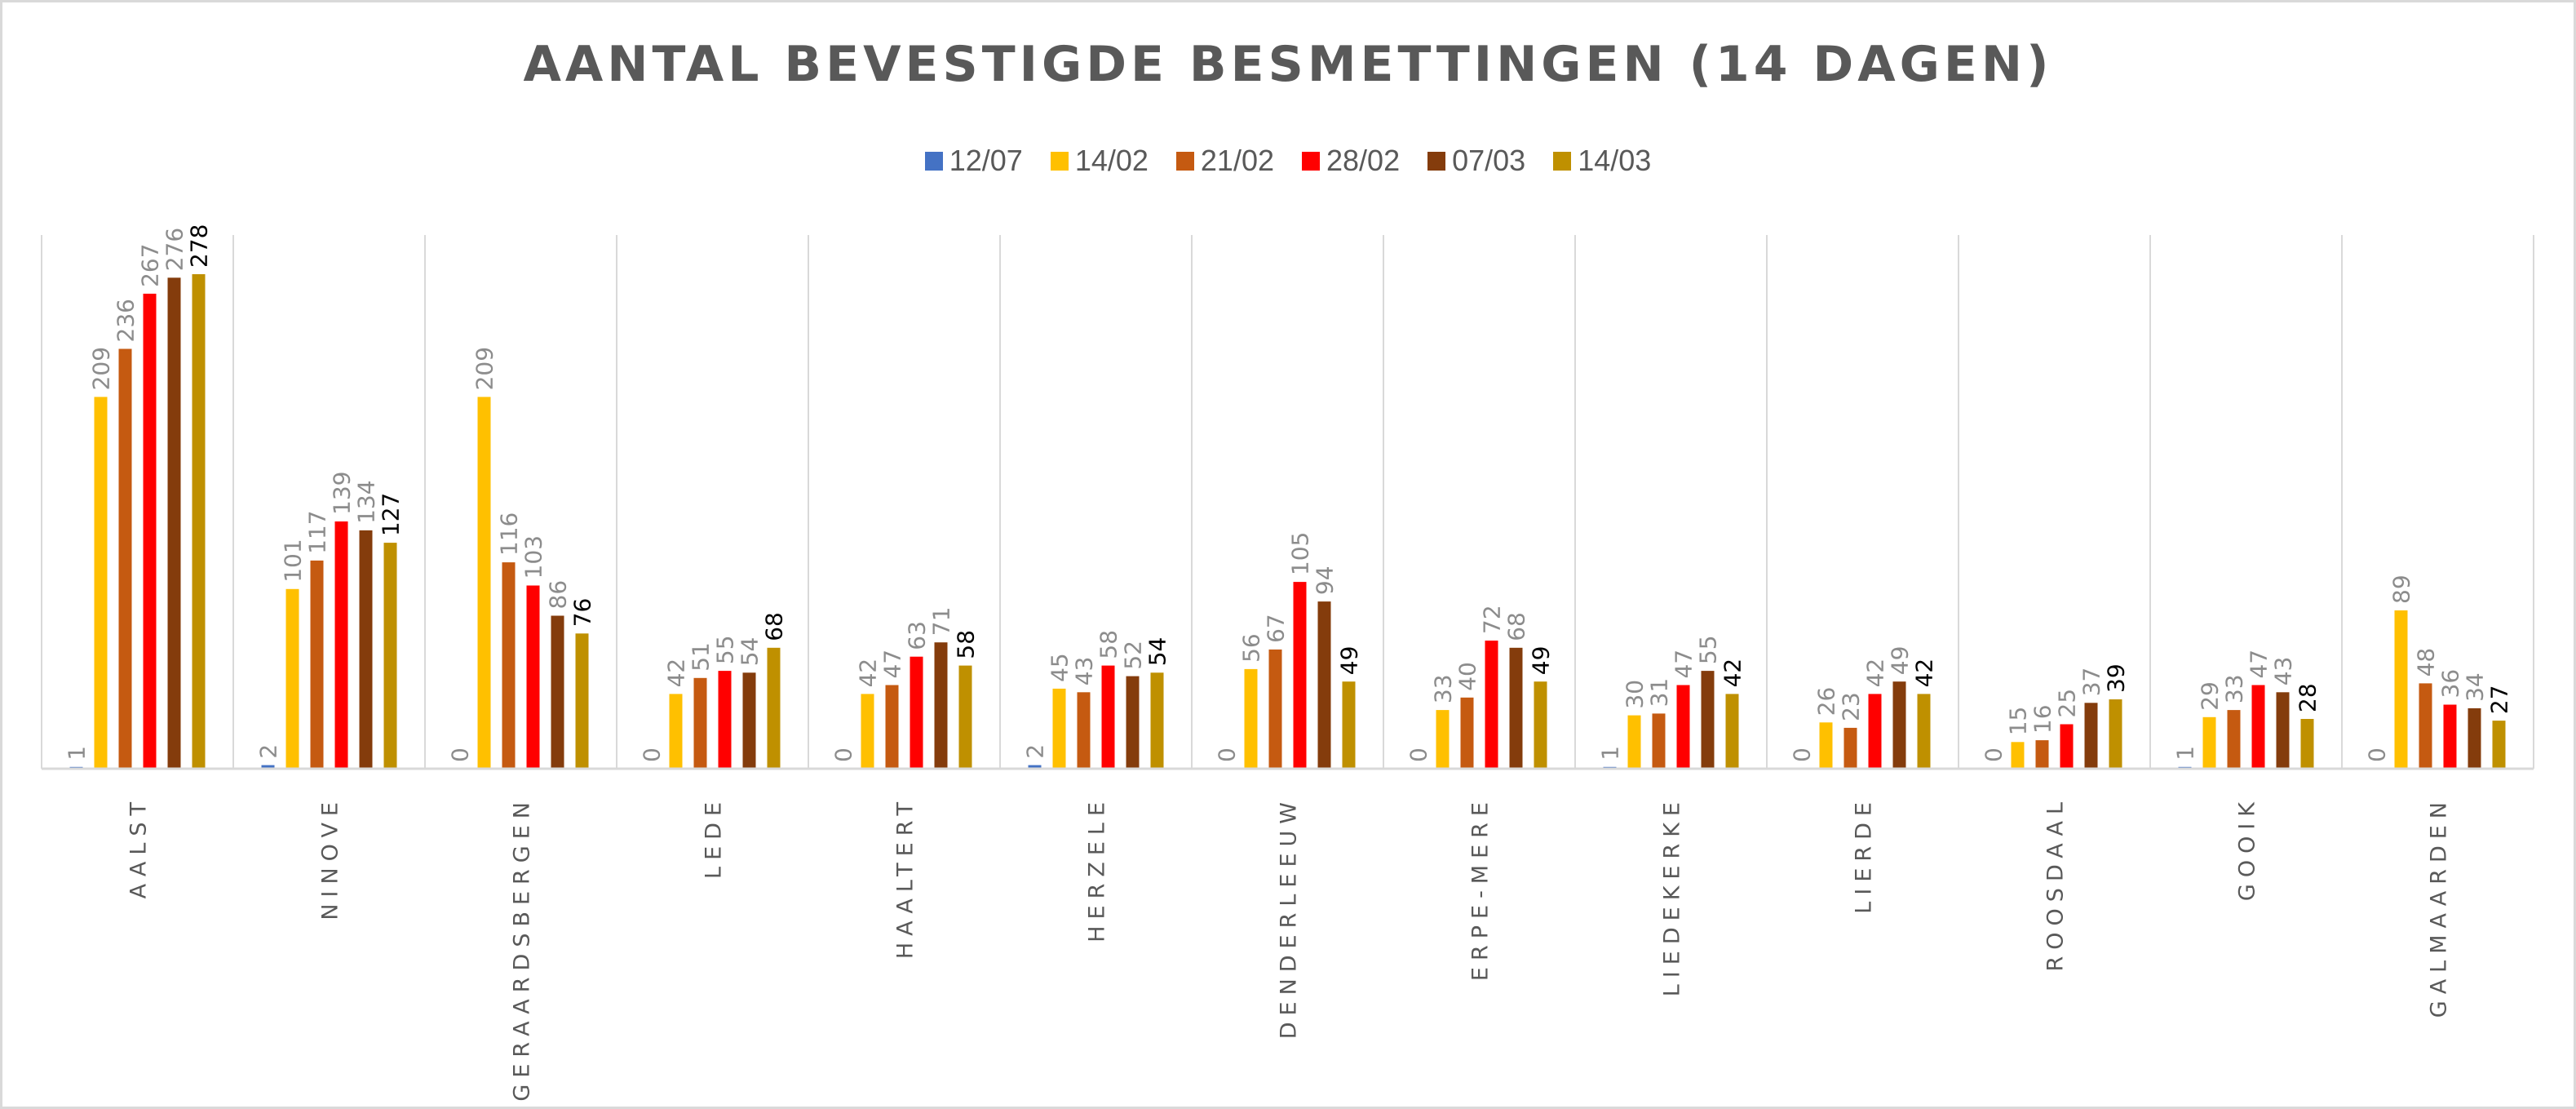  What do you see at coordinates (2056, 883) in the screenshot?
I see `category-label-roosdaal: ROOSDAAL` at bounding box center [2056, 883].